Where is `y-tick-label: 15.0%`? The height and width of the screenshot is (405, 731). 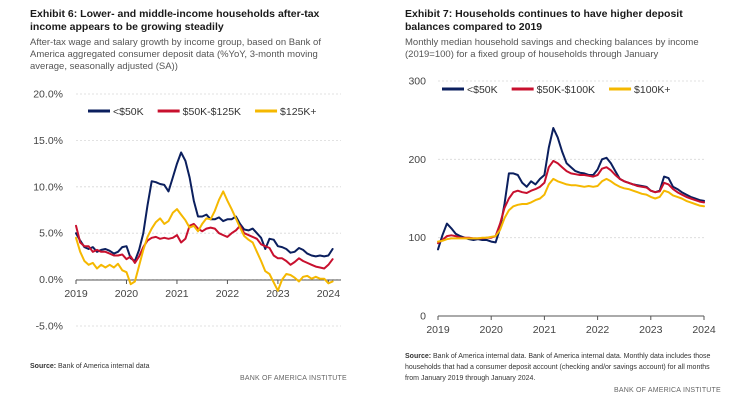
y-tick-label: 15.0% is located at coordinates (48, 141).